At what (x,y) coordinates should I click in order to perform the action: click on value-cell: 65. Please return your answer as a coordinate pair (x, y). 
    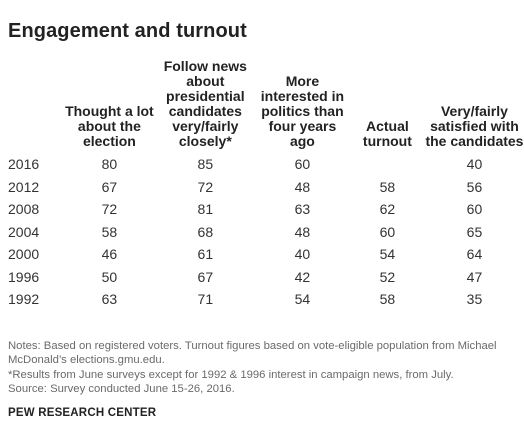
    Looking at the image, I should click on (474, 231).